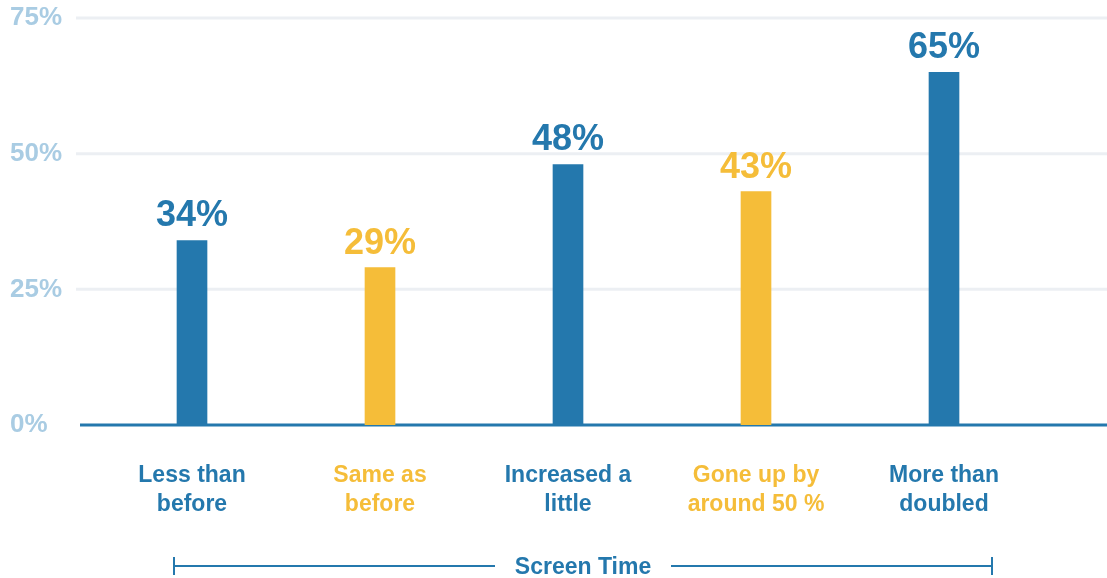  I want to click on y-tick-label: 75%, so click(36, 16).